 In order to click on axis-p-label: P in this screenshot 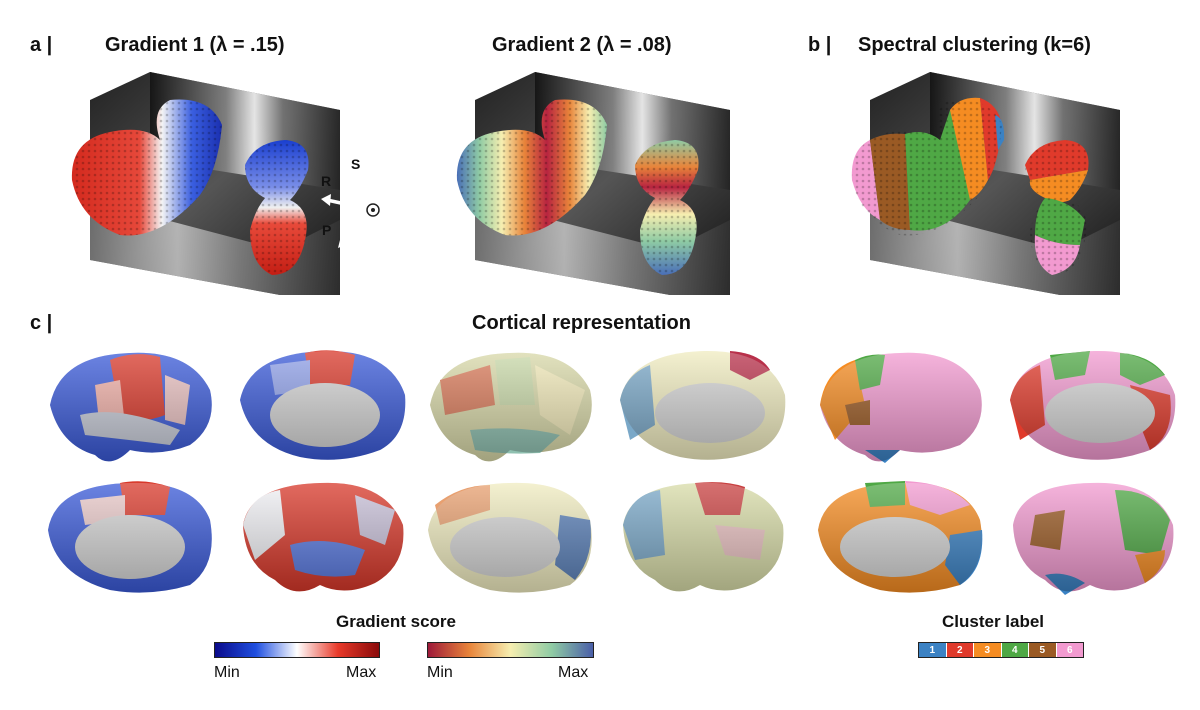, I will do `click(327, 230)`.